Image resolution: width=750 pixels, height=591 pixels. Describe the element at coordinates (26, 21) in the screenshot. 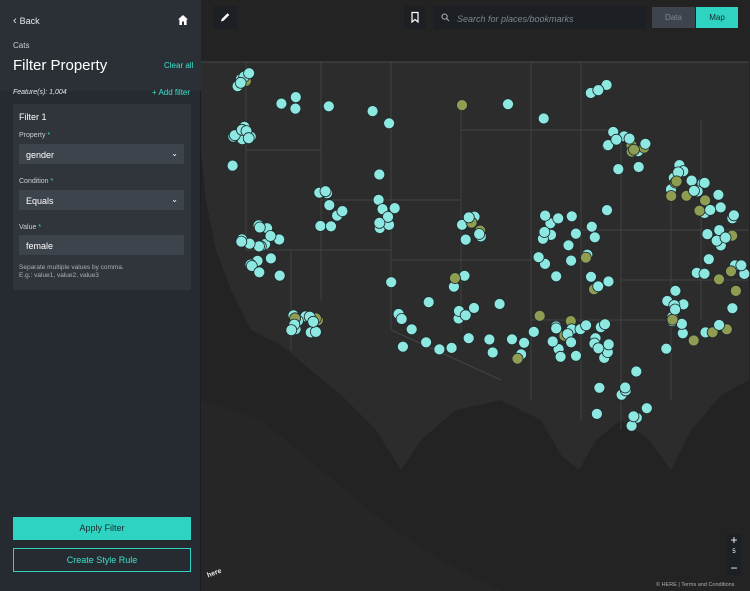

I see `back-button: ‹ Back` at that location.